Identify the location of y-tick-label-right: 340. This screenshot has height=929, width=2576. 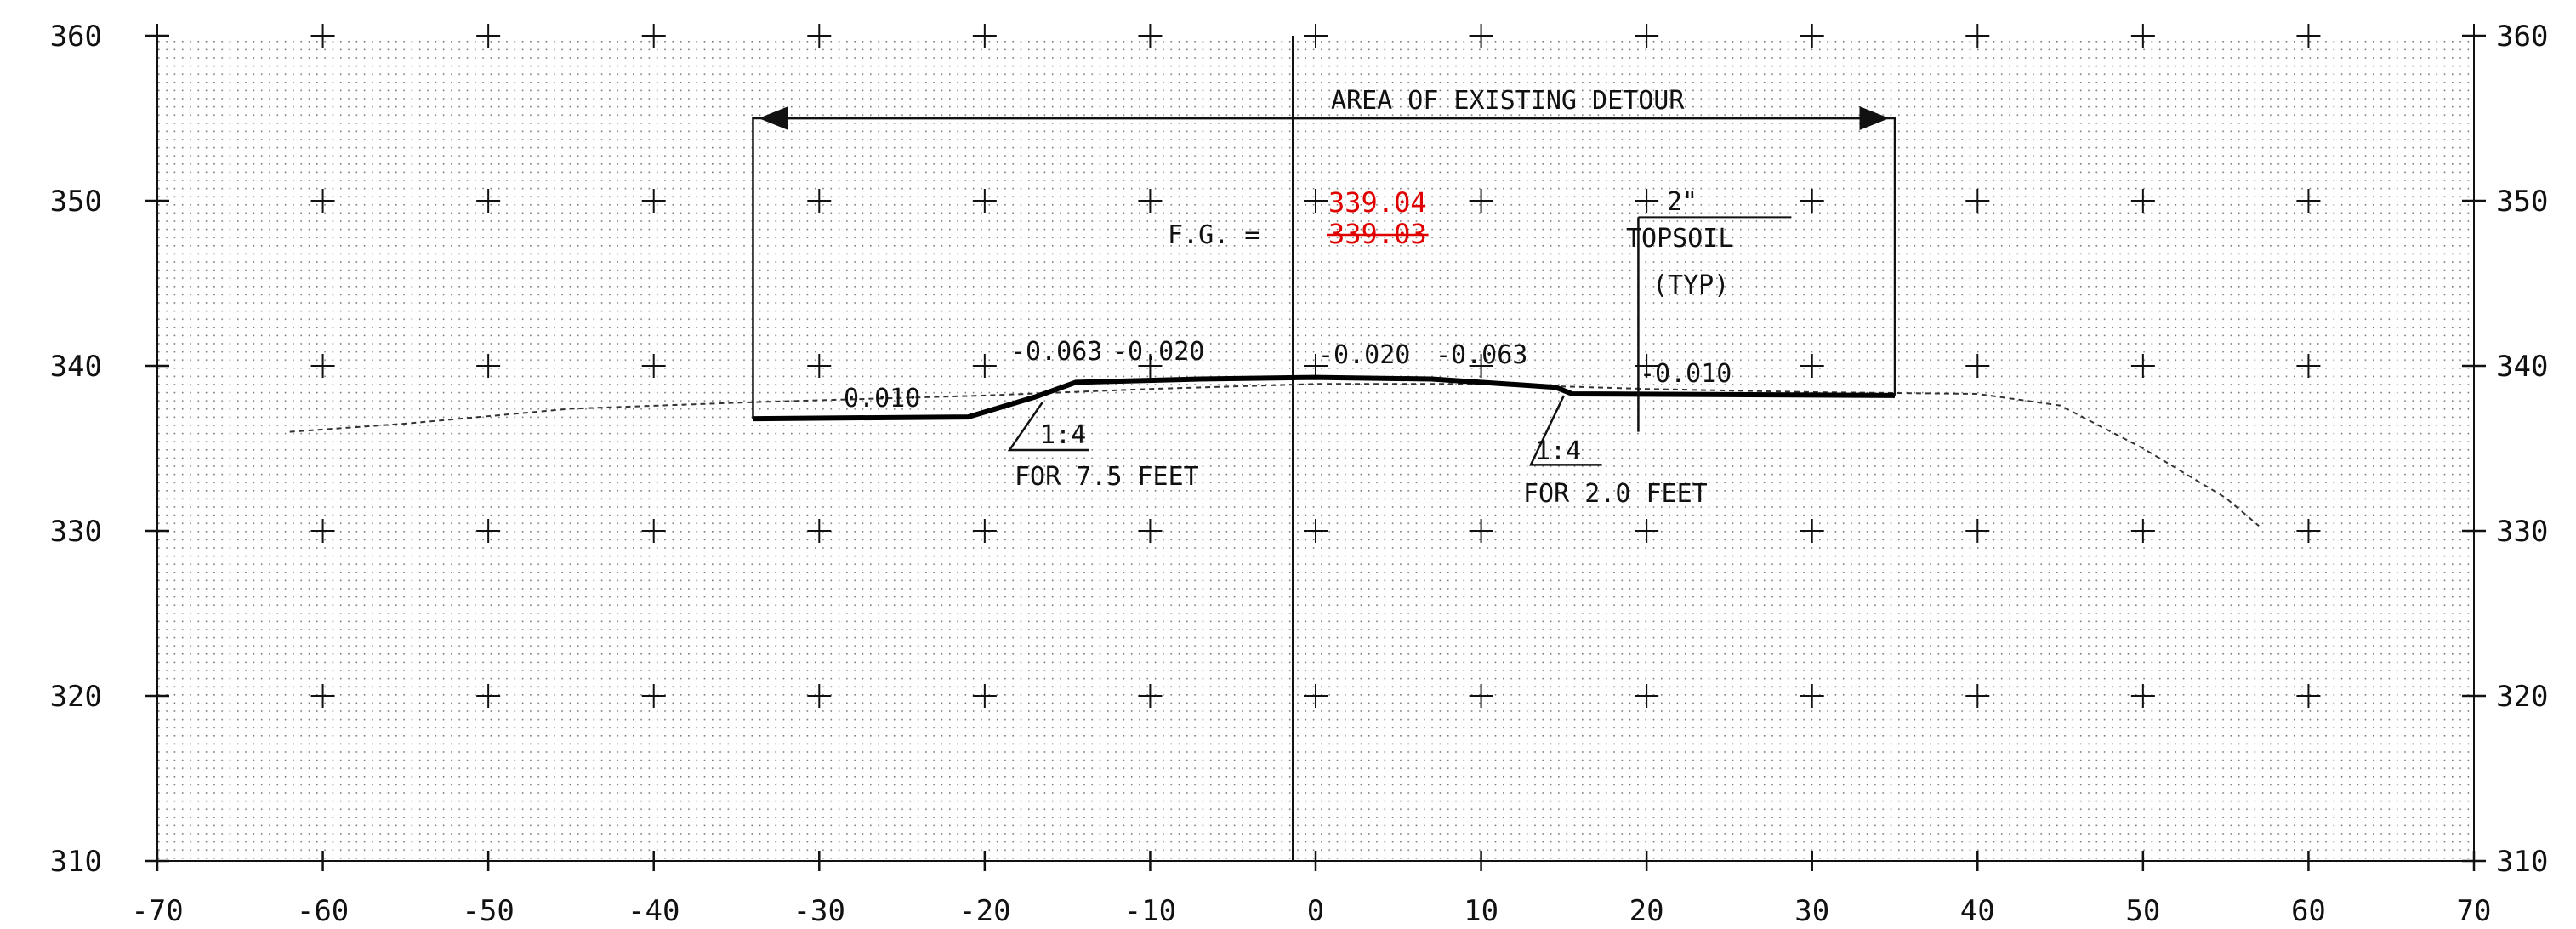
(2522, 367).